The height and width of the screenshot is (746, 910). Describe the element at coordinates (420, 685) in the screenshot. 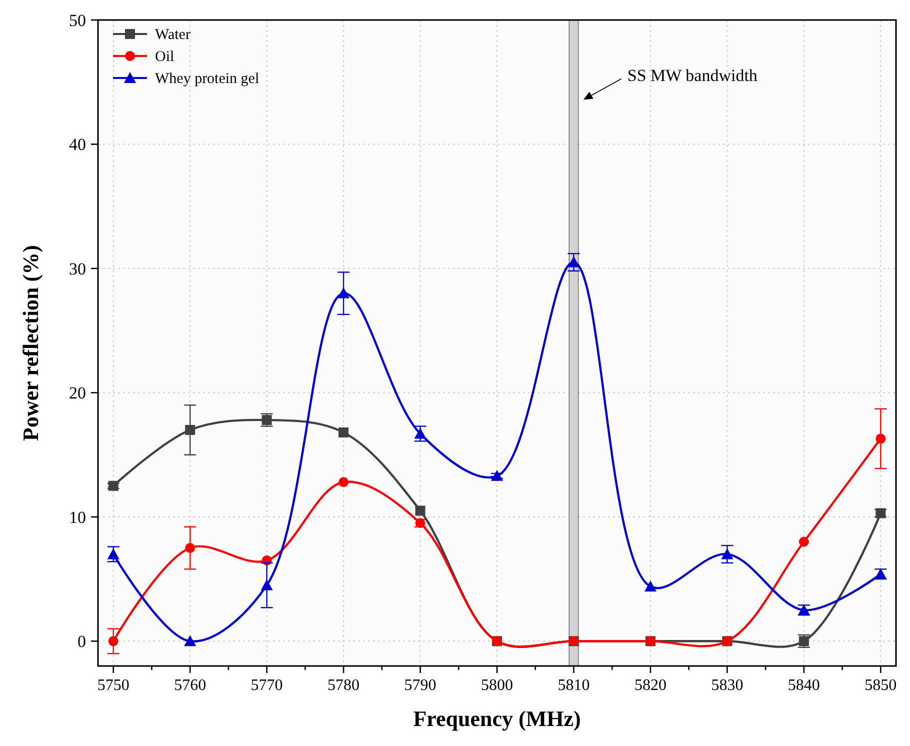

I see `x-tick-label: 5790` at that location.